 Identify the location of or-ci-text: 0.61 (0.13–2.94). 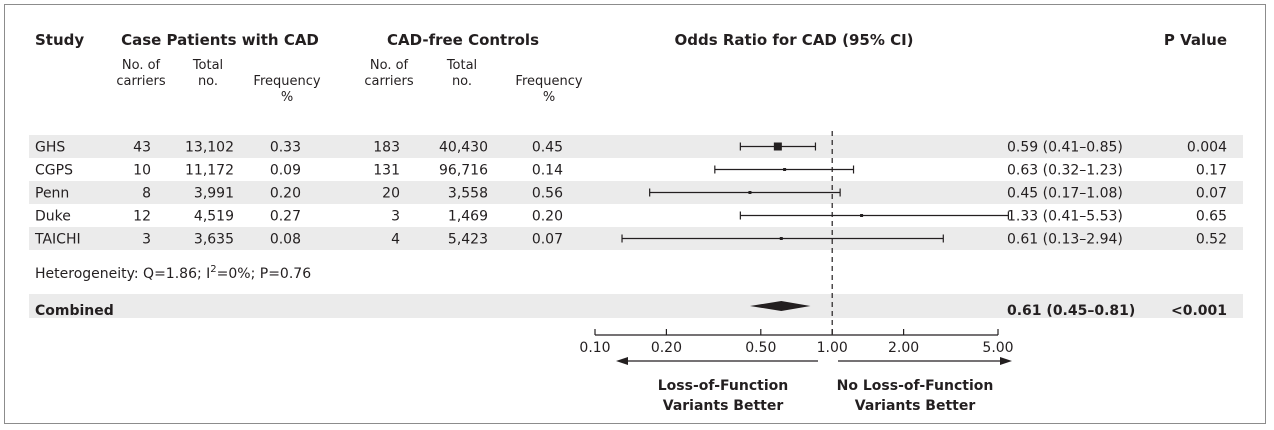
(1065, 240).